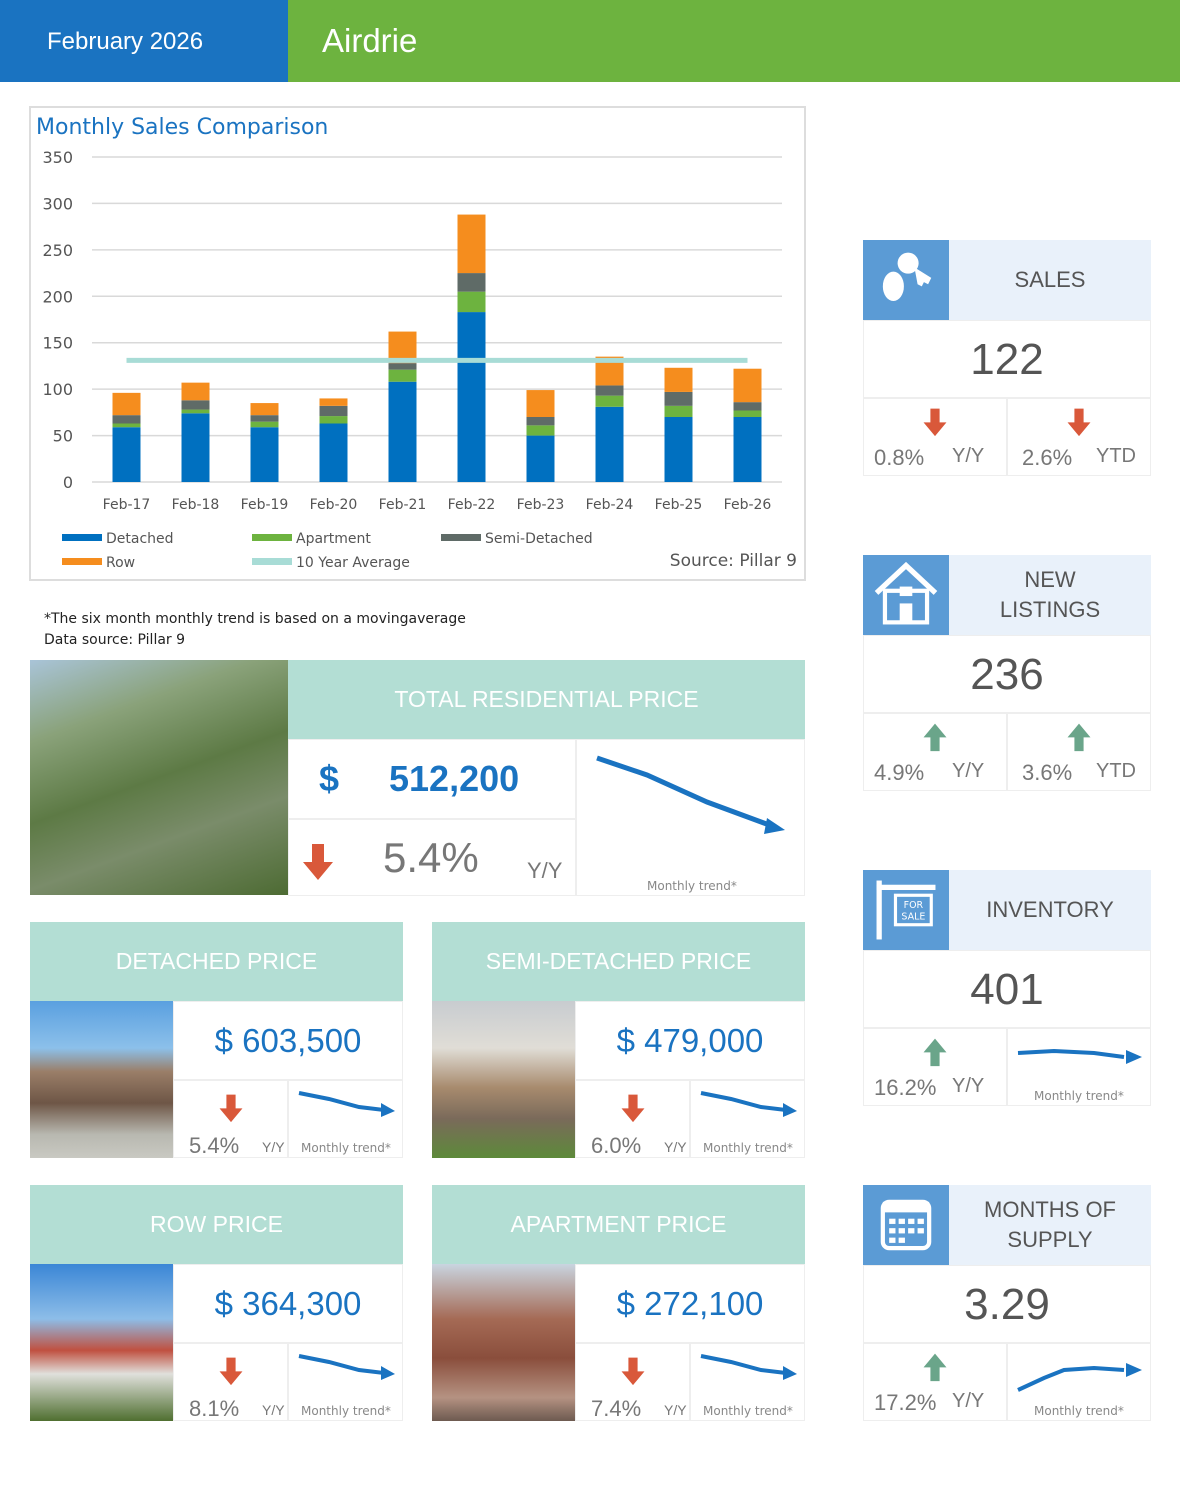  I want to click on type-change-cell: 5.4% Y/Y, so click(230, 1119).